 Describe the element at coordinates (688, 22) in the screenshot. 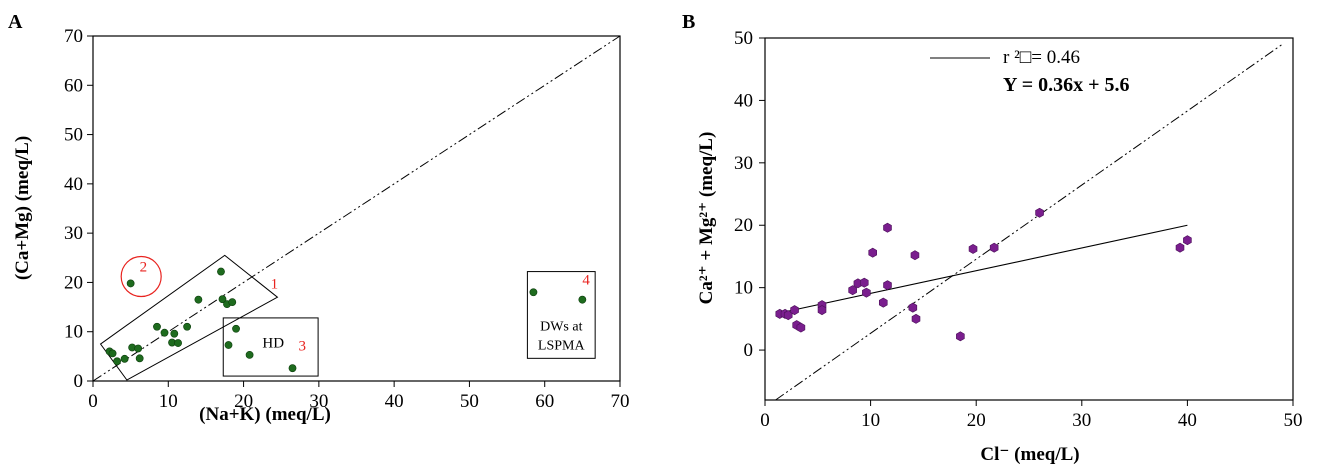

I see `panel-b-label: B` at that location.